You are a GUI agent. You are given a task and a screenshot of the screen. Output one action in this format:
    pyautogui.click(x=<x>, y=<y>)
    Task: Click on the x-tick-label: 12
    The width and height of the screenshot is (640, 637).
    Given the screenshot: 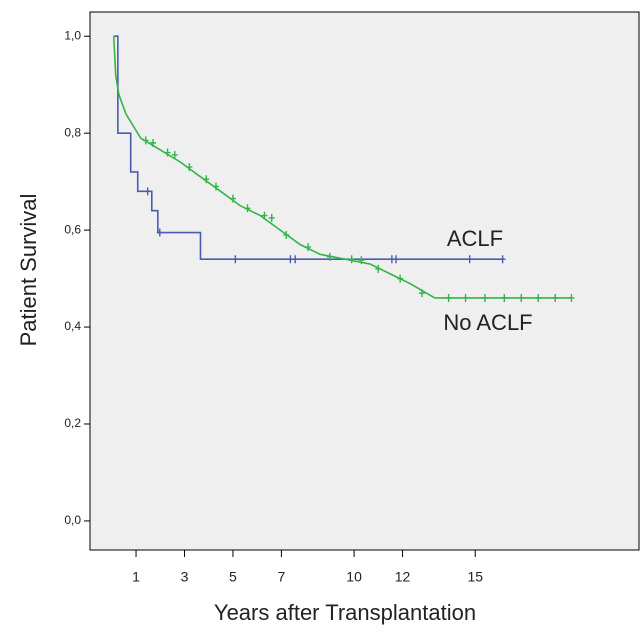 What is the action you would take?
    pyautogui.click(x=403, y=577)
    